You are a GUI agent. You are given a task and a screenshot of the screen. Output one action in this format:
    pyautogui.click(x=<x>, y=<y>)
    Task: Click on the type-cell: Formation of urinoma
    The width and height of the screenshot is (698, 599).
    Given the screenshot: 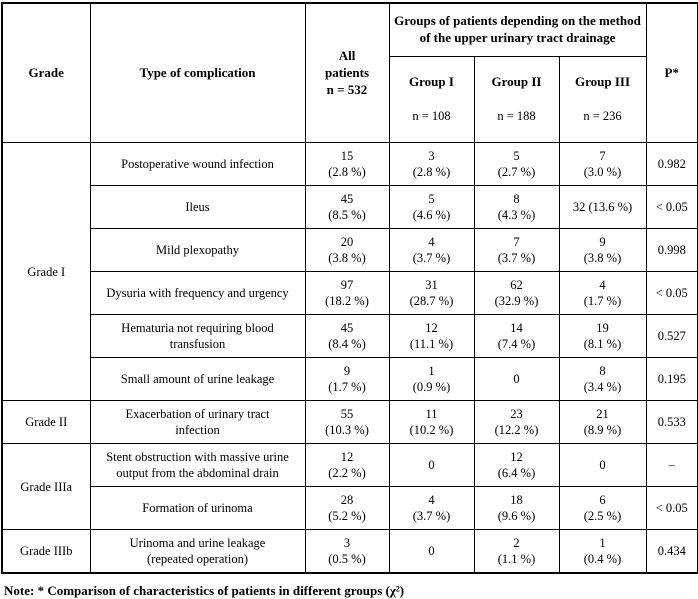 What is the action you would take?
    pyautogui.click(x=197, y=508)
    